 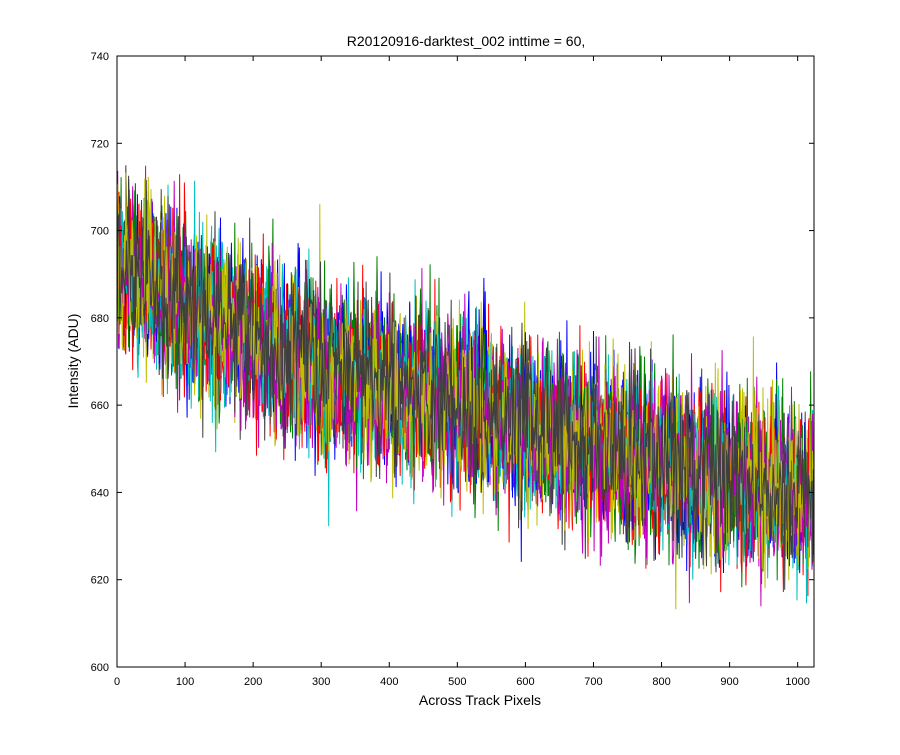 I want to click on y-tick-label: 640, so click(x=100, y=493).